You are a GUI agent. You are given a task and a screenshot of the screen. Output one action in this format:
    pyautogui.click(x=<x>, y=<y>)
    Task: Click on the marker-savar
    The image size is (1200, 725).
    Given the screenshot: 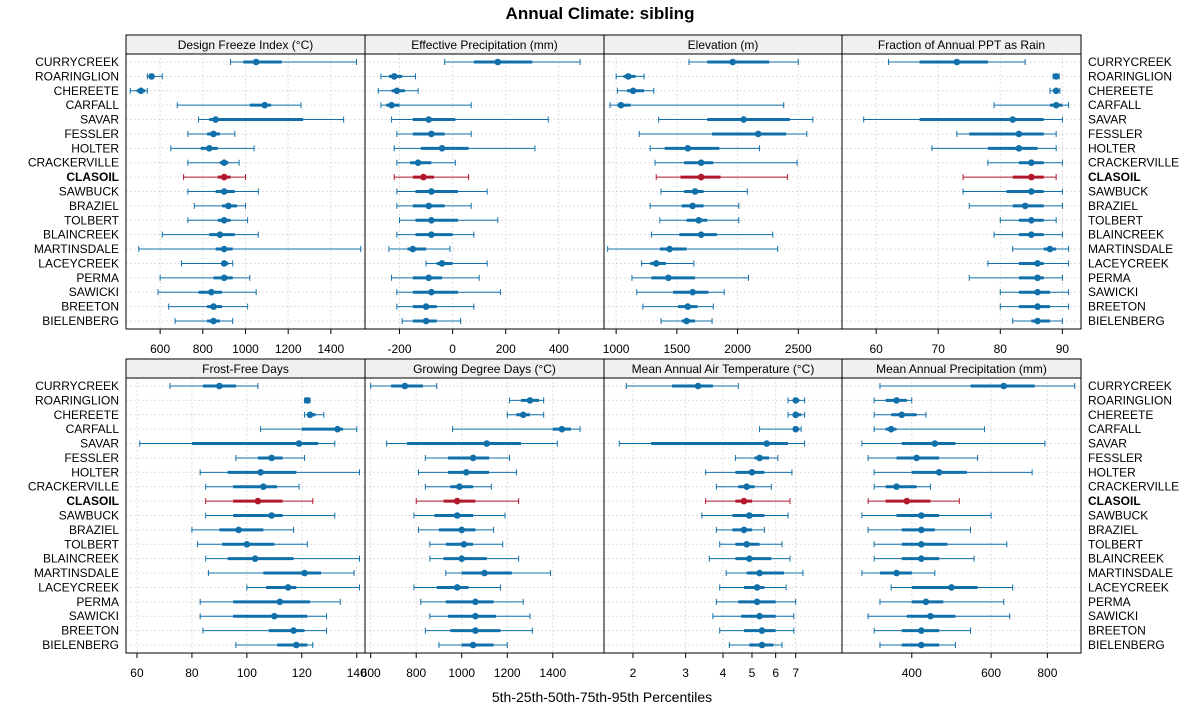 What is the action you would take?
    pyautogui.click(x=271, y=119)
    